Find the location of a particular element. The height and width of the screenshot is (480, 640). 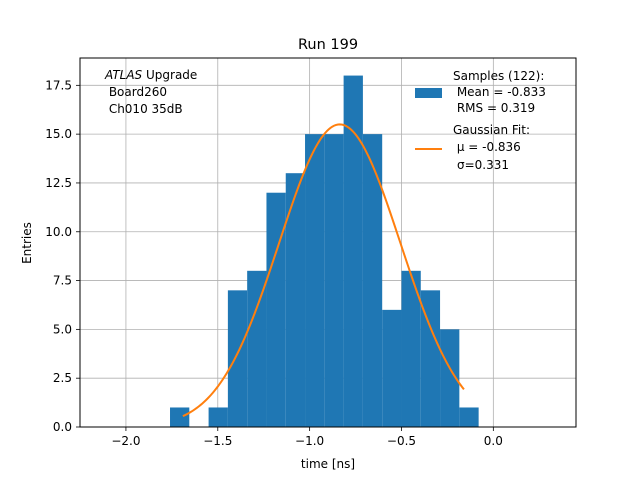

y-tick-label: 15.0 is located at coordinates (58, 134).